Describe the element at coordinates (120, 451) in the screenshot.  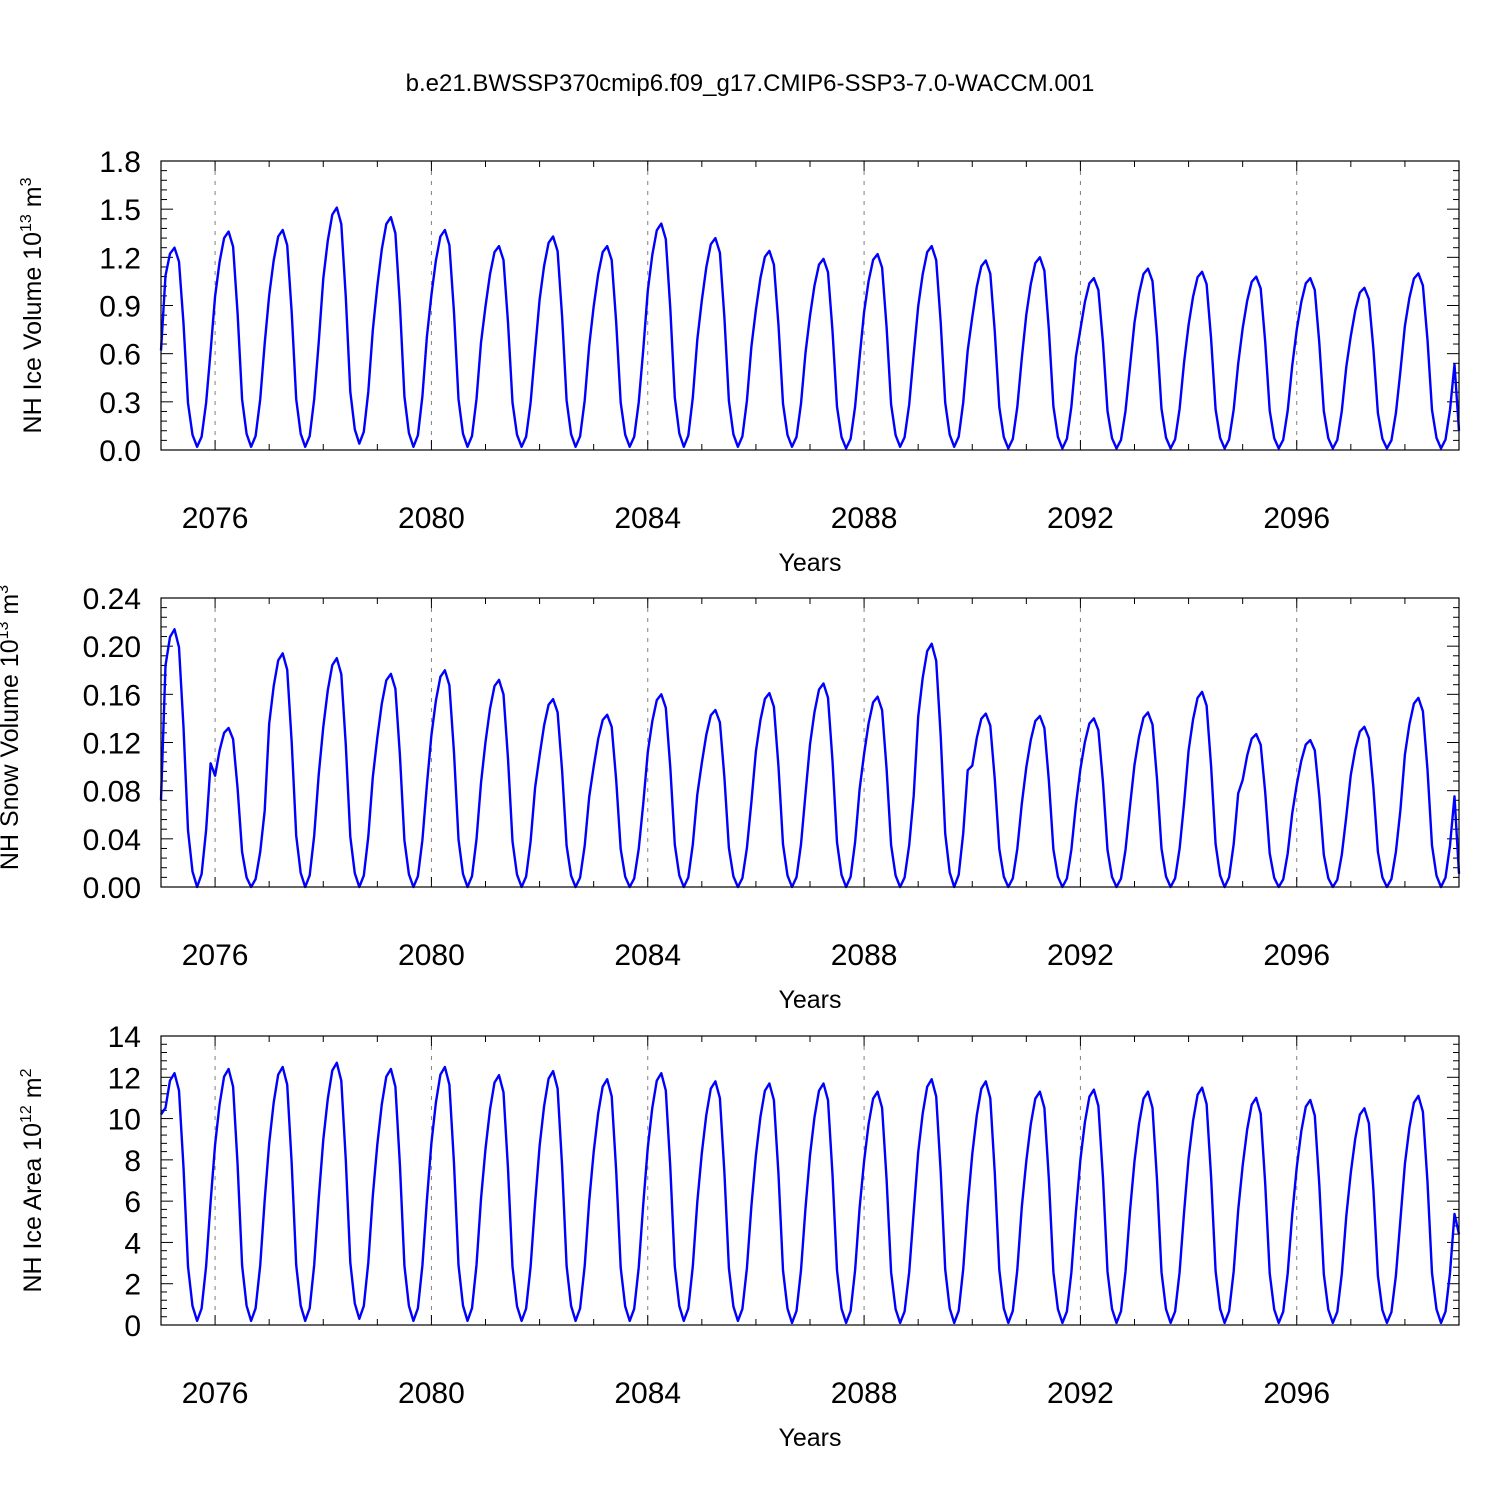
I see `y-tick-label: 0.0` at that location.